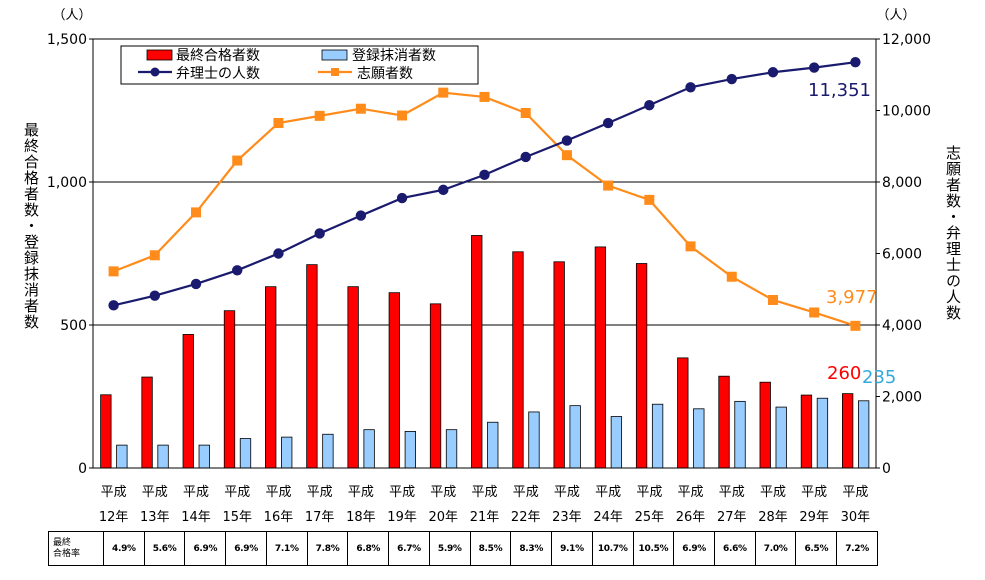 The width and height of the screenshot is (985, 580). What do you see at coordinates (879, 377) in the screenshot?
I see `annotation-deregistrations: 235` at bounding box center [879, 377].